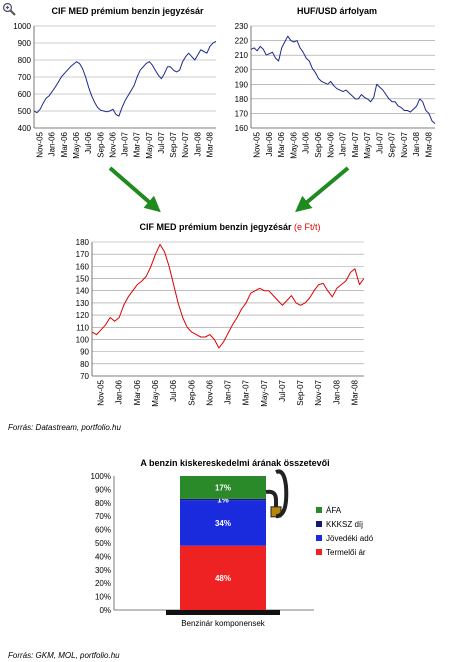  Describe the element at coordinates (103, 503) in the screenshot. I see `chart4-ytick-label: 80%` at that location.